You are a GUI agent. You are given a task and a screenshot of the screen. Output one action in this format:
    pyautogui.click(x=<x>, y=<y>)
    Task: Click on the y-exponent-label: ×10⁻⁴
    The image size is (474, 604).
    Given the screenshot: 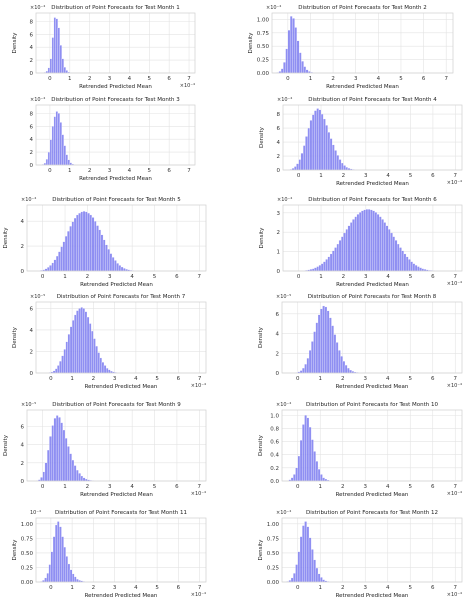 What is the action you would take?
    pyautogui.click(x=28, y=200)
    